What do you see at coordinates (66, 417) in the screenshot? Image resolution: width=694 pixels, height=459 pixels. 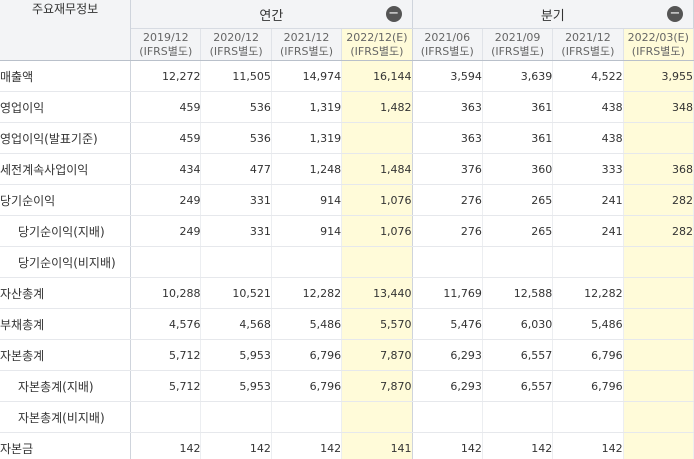 I see `row-label: 자본총계(비지배)` at bounding box center [66, 417].